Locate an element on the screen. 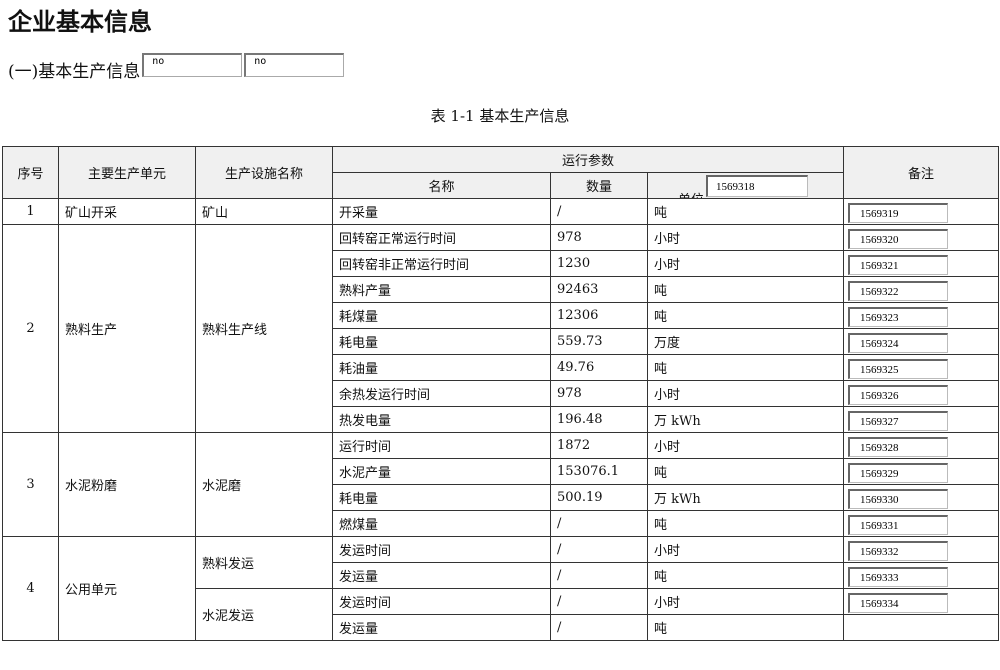 This screenshot has width=1000, height=670. table-row: 耗油量 49.76 吨 is located at coordinates (501, 367).